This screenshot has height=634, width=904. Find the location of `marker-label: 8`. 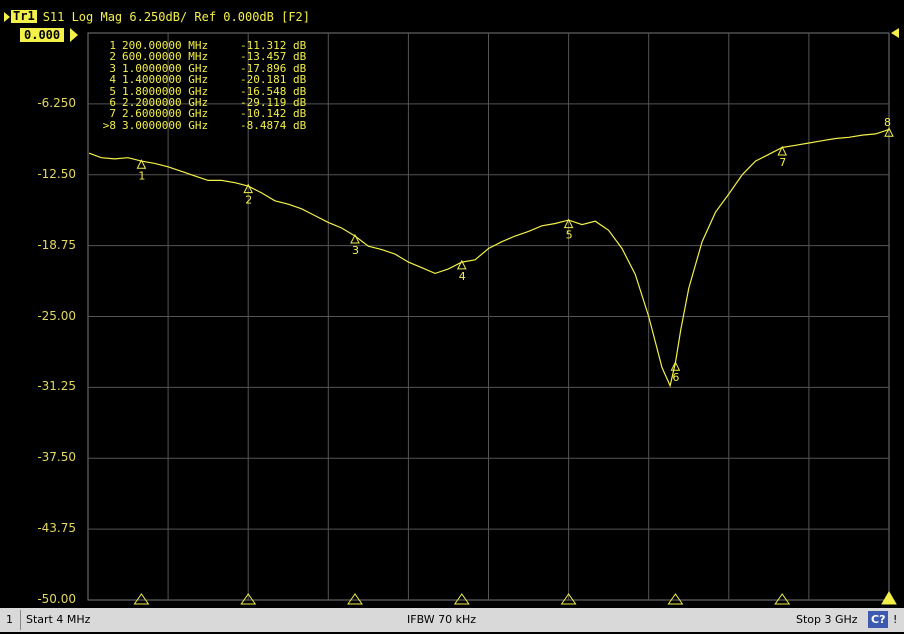

marker-label: 8 is located at coordinates (887, 122).